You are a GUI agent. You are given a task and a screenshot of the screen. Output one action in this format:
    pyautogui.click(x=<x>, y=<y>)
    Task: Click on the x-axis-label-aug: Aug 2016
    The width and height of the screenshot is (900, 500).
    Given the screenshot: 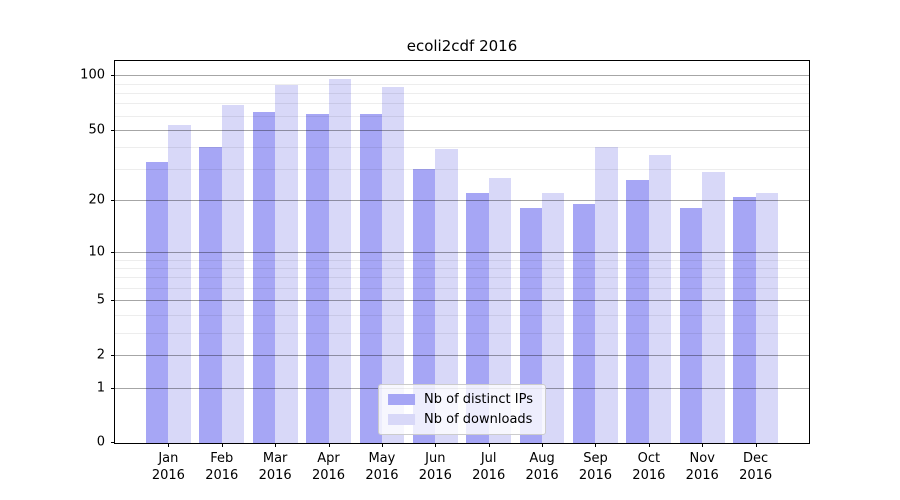 What is the action you would take?
    pyautogui.click(x=542, y=467)
    